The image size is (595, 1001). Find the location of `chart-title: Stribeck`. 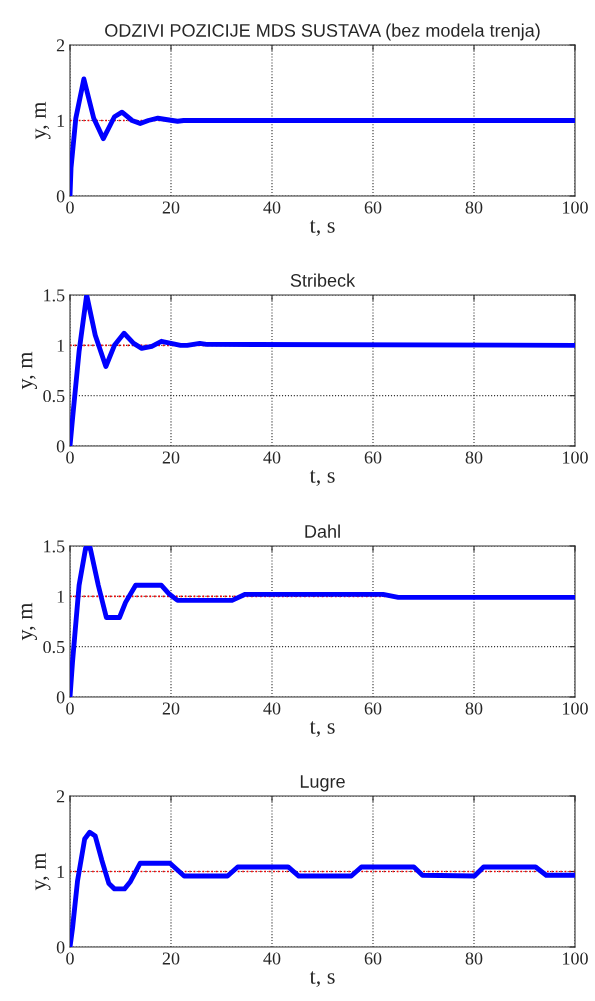

chart-title: Stribeck is located at coordinates (323, 280).